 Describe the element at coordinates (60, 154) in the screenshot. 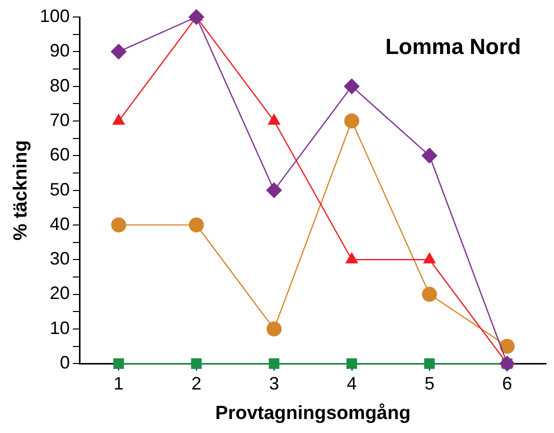

I see `y-tick-label: 60` at that location.